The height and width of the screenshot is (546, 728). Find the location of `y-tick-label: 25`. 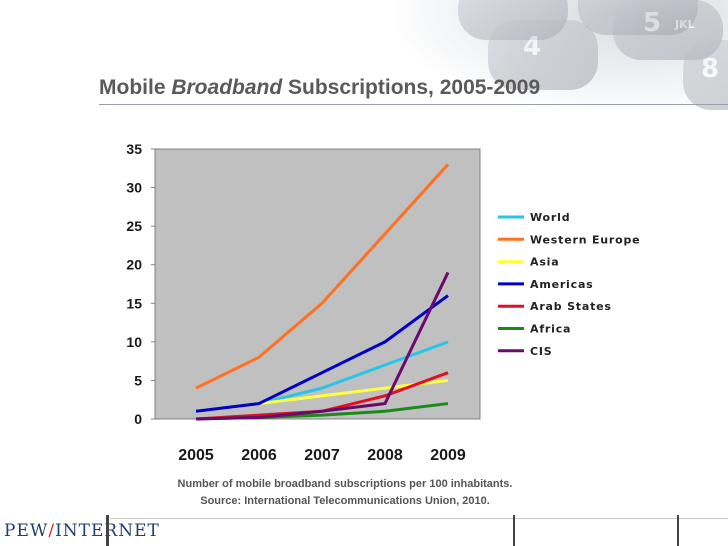

y-tick-label: 25 is located at coordinates (134, 226).